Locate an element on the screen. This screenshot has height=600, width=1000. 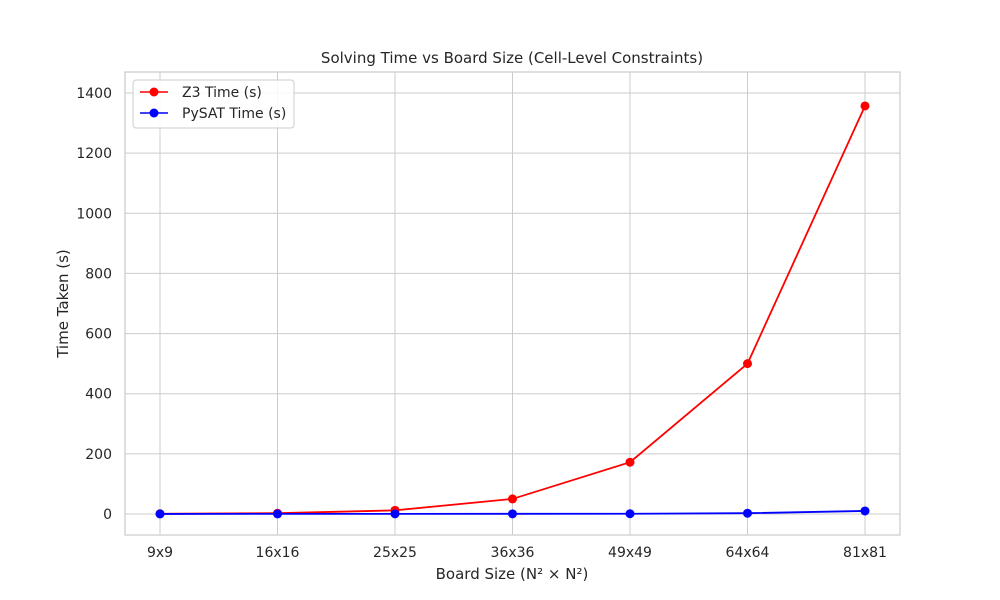
x-tick-label: 49x49 is located at coordinates (630, 553).